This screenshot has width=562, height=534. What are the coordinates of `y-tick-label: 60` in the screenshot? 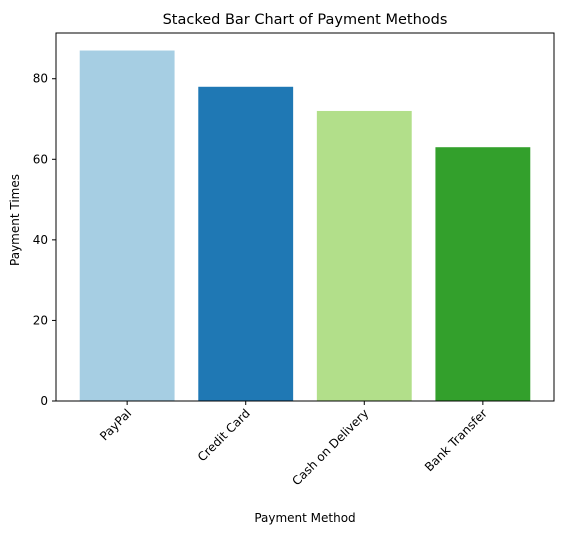 It's located at (40, 159).